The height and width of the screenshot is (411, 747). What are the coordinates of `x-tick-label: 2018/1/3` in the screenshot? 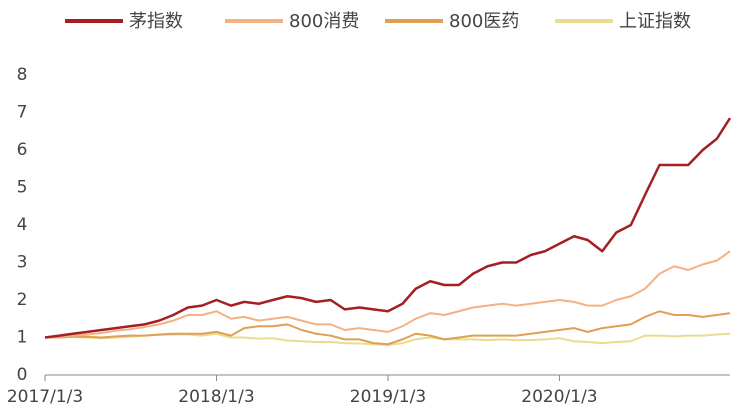 It's located at (216, 397).